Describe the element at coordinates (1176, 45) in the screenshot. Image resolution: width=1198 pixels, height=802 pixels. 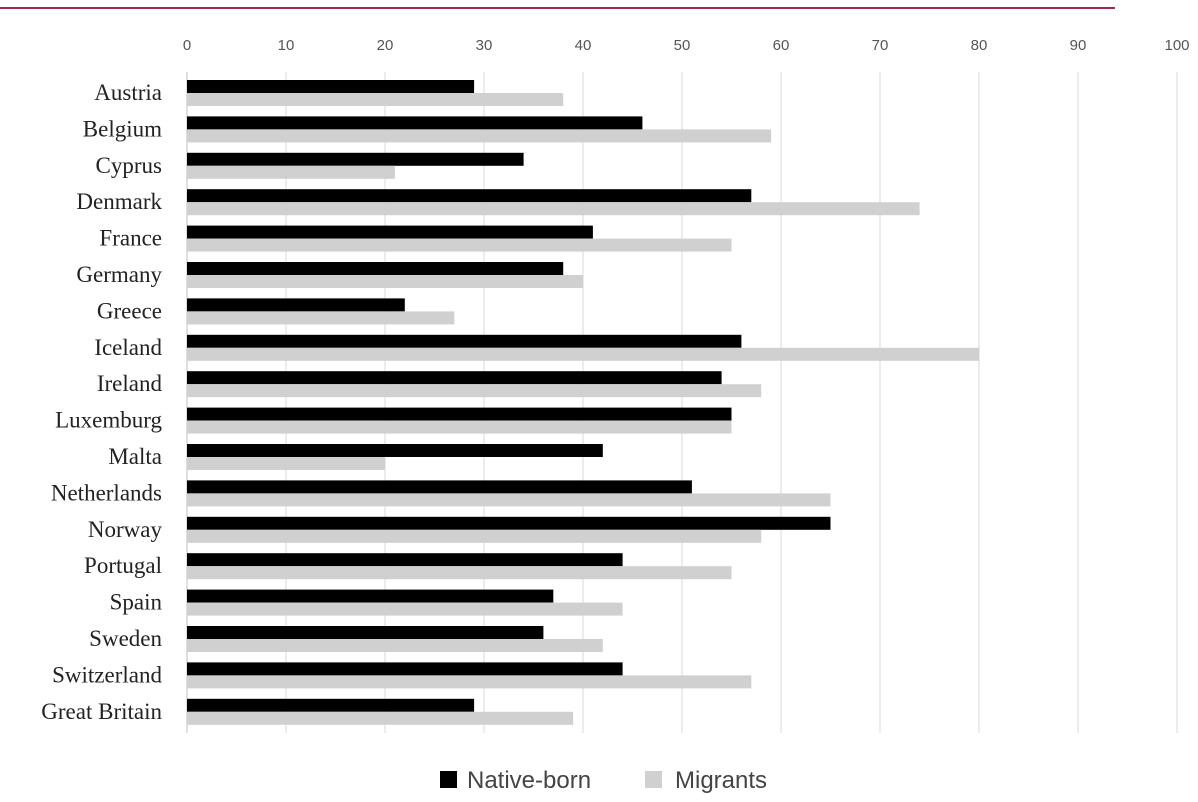
I see `x-tick-label: 100` at that location.